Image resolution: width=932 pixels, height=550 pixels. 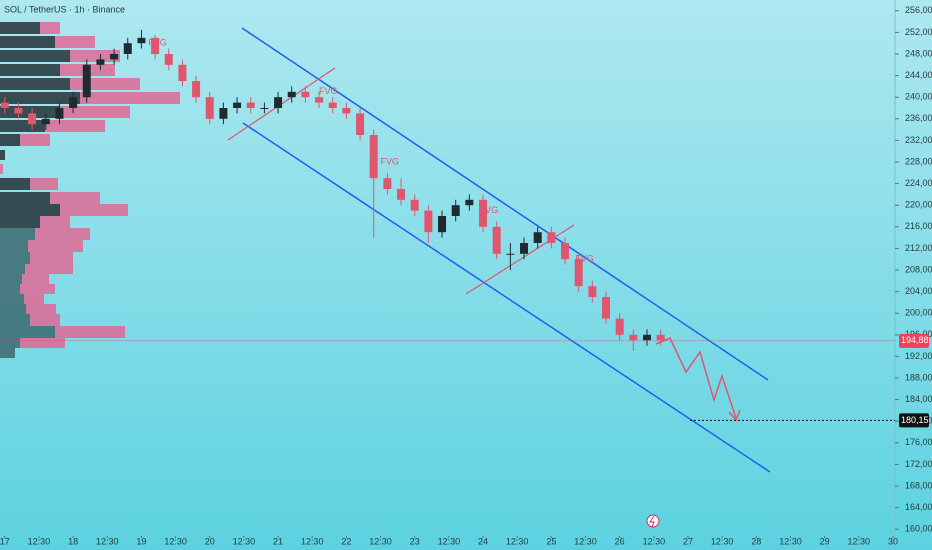 I want to click on y-tick-label: 216,00, so click(x=918, y=226).